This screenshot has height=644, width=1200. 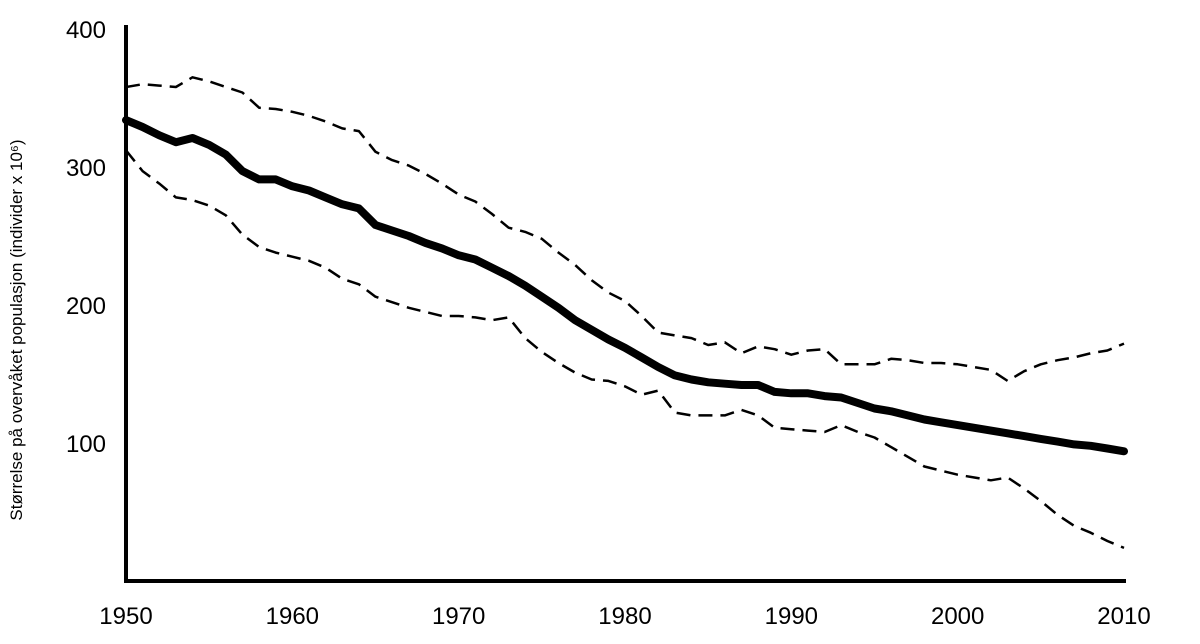 What do you see at coordinates (458, 616) in the screenshot?
I see `x-tick-label: 1970` at bounding box center [458, 616].